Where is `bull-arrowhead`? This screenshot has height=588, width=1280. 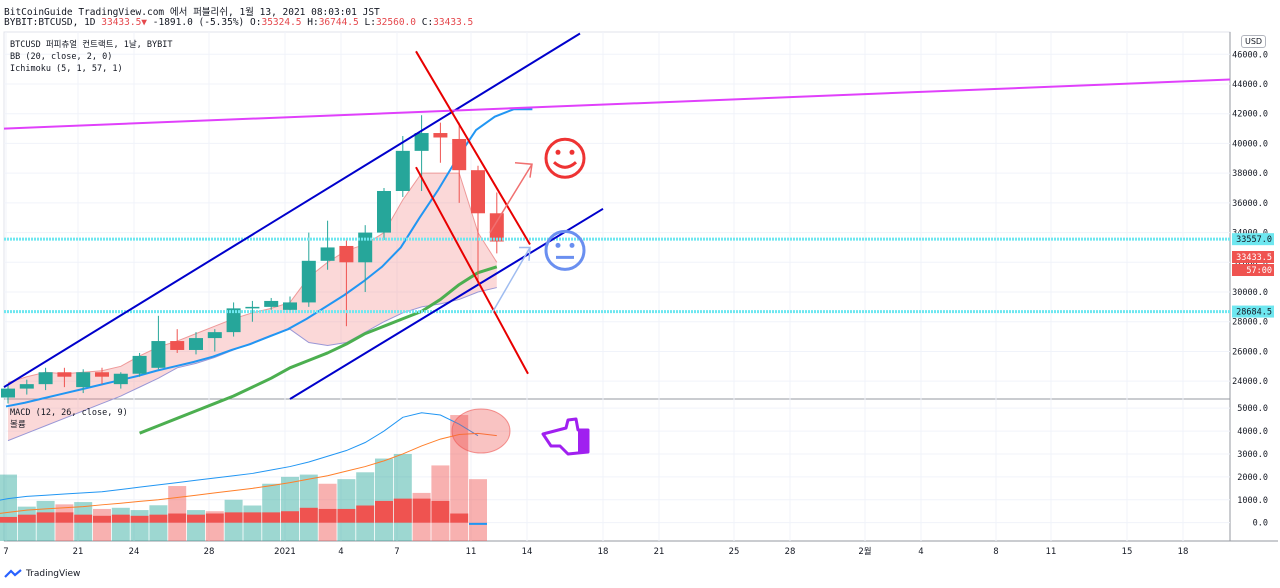
bull-arrowhead is located at coordinates (523, 170).